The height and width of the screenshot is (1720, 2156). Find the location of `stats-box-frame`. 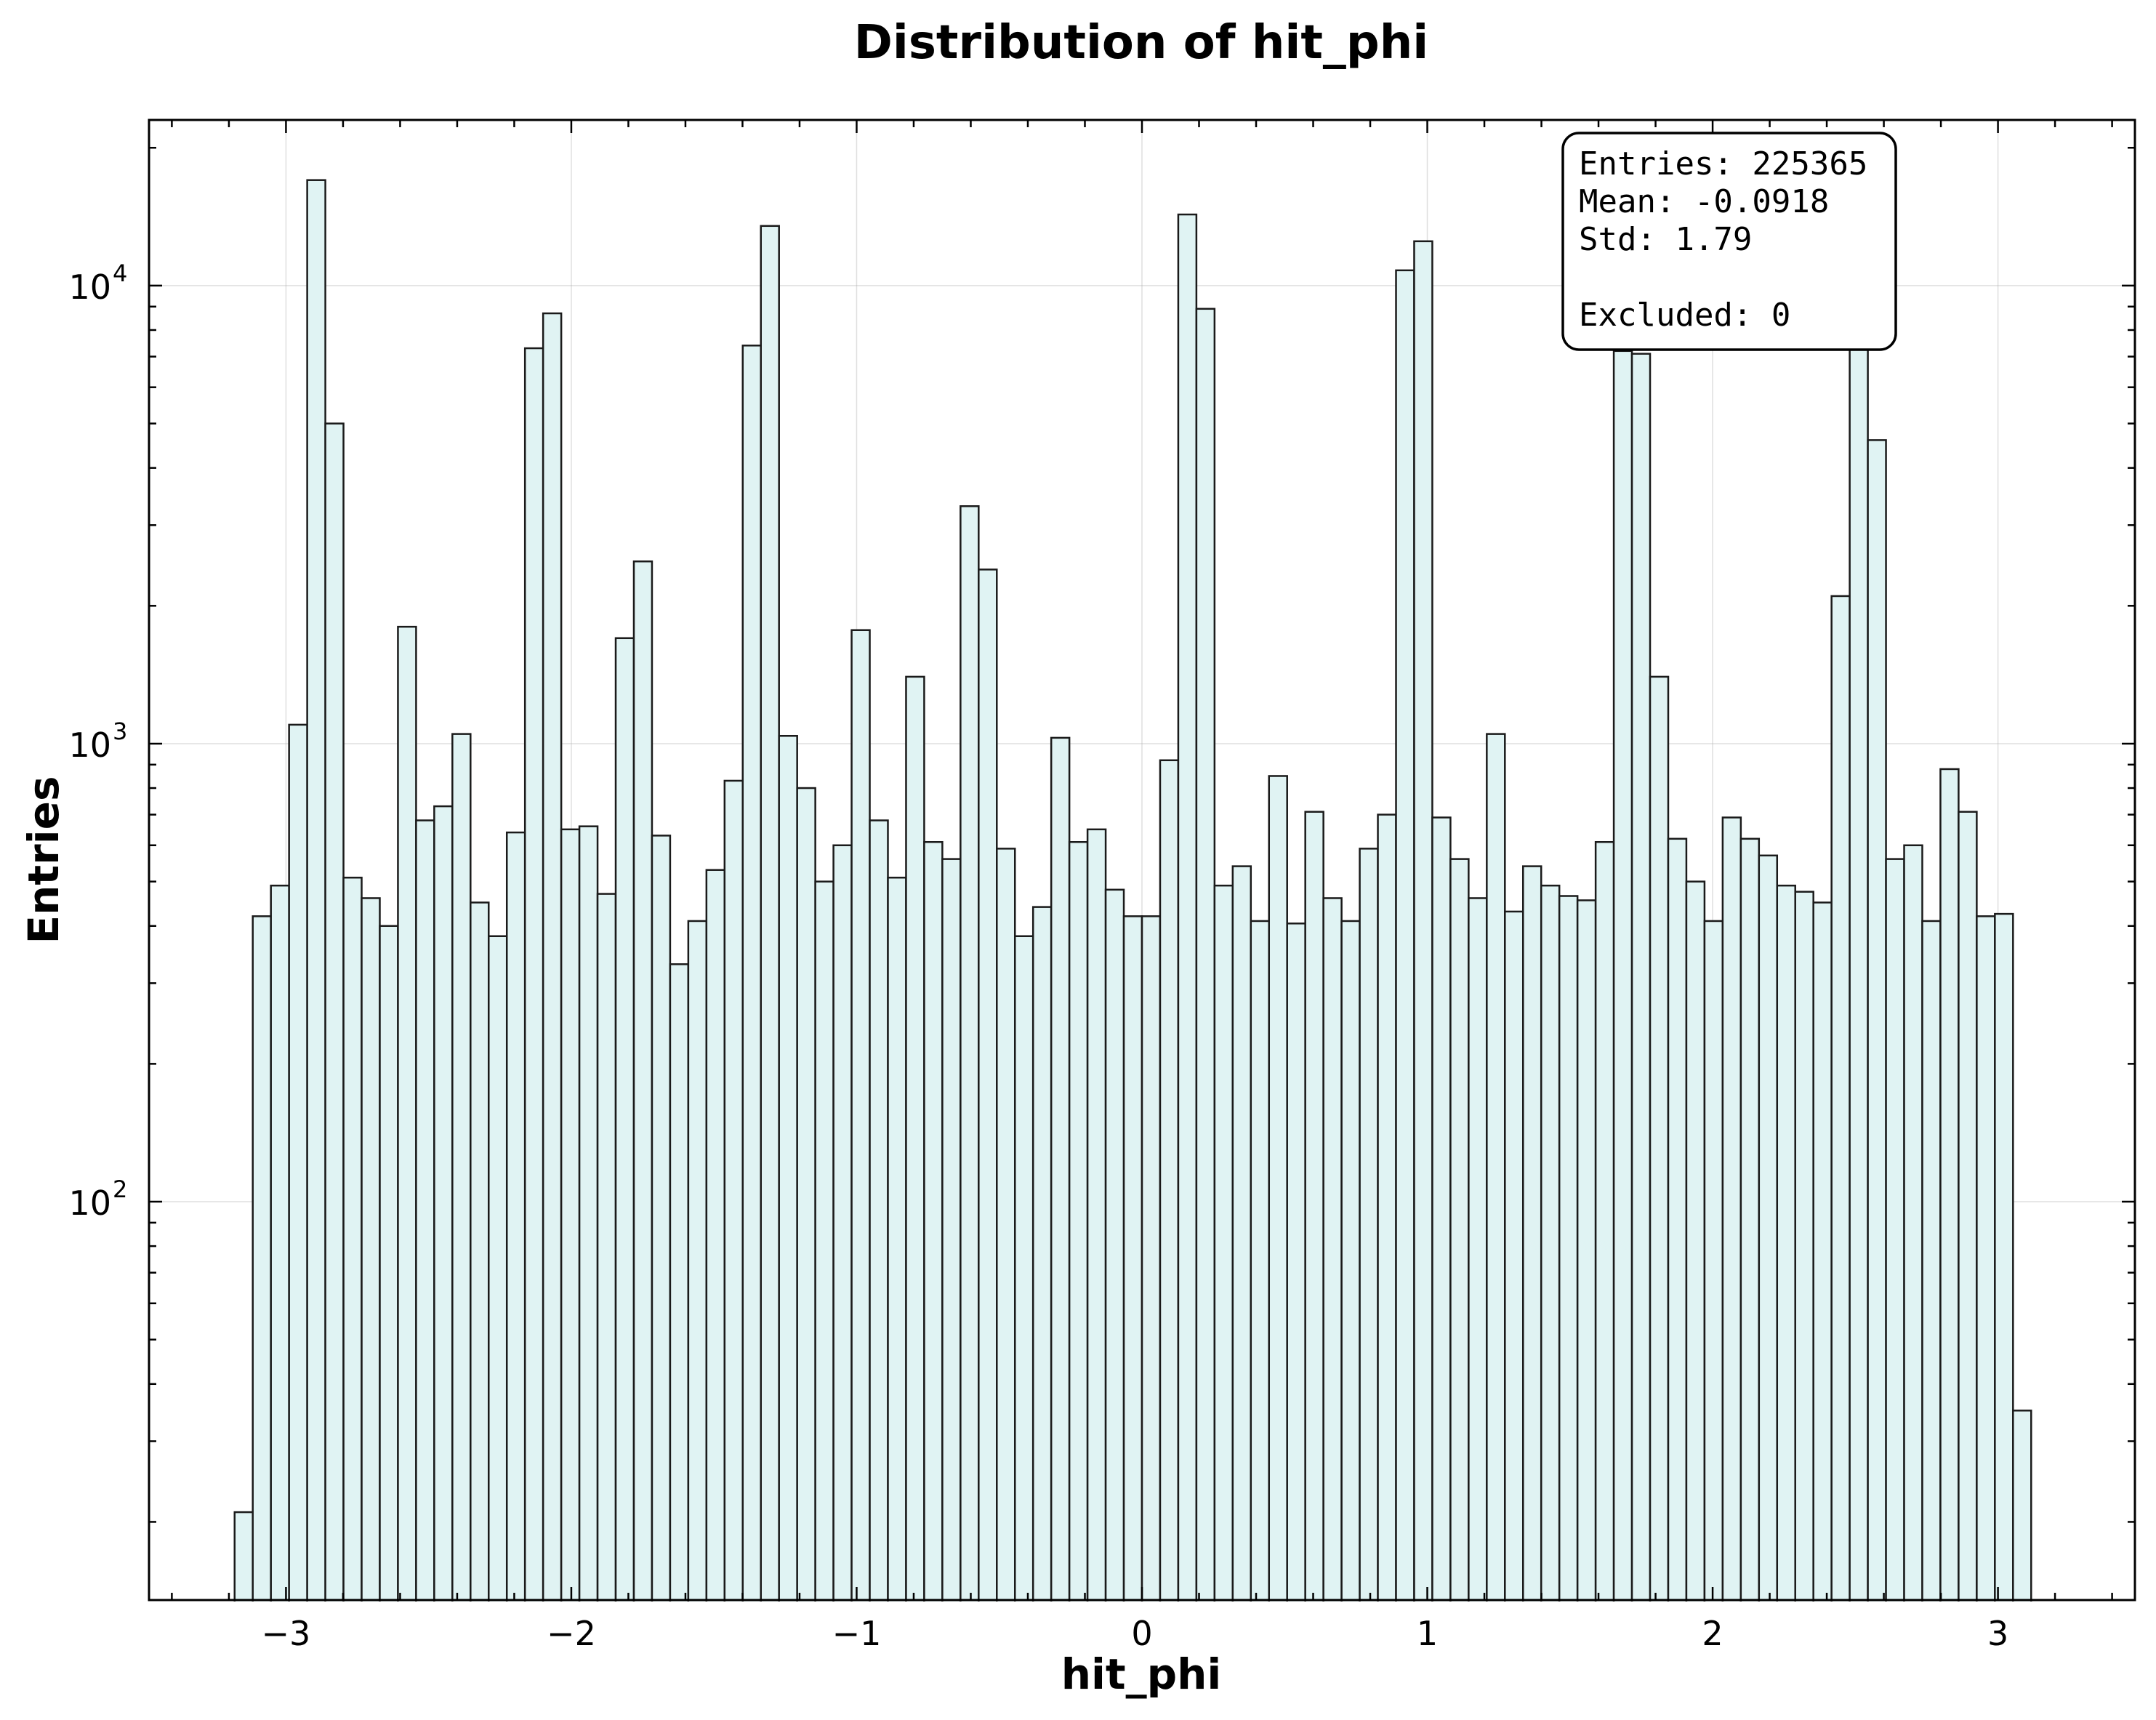

stats-box-frame is located at coordinates (1729, 241).